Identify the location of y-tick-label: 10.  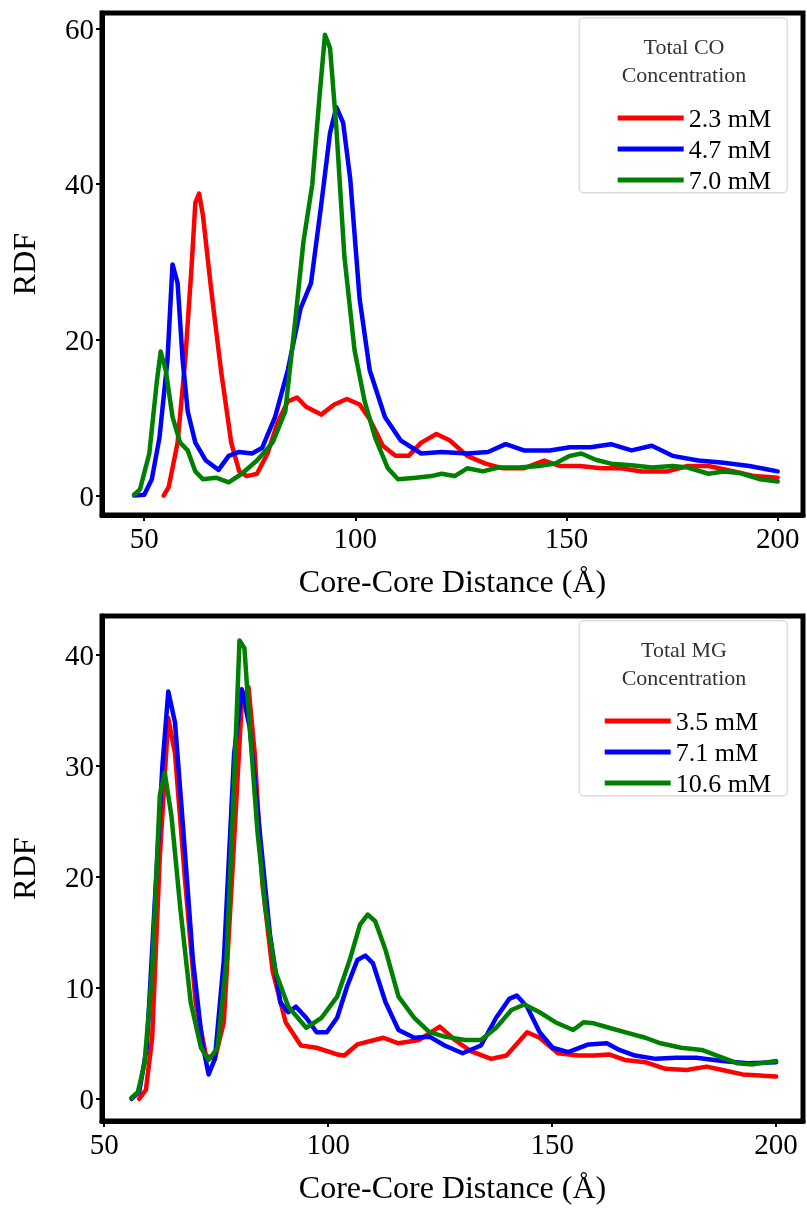
(79, 987).